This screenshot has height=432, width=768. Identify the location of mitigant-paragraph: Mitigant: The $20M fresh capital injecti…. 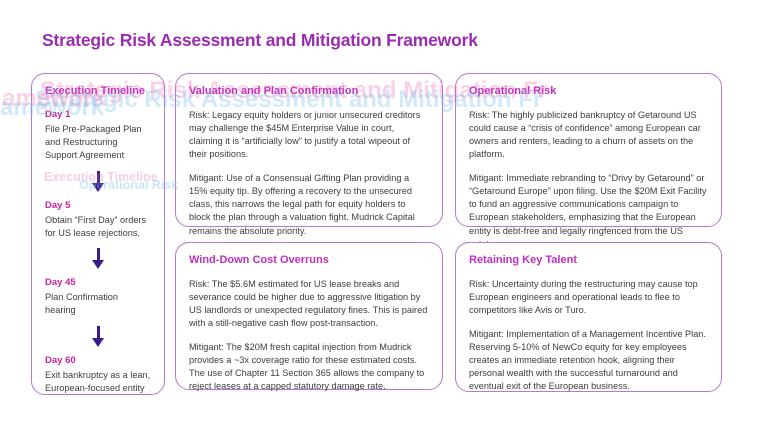
(307, 367).